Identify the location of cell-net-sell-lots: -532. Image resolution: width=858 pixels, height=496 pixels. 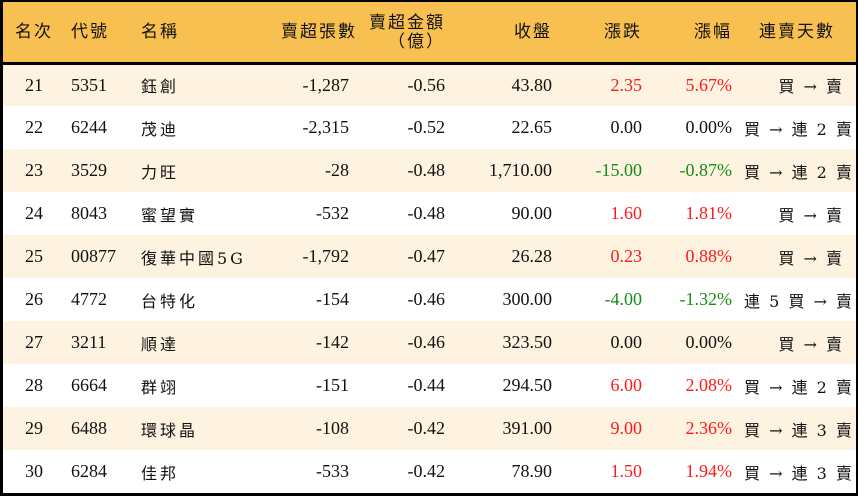
(332, 213).